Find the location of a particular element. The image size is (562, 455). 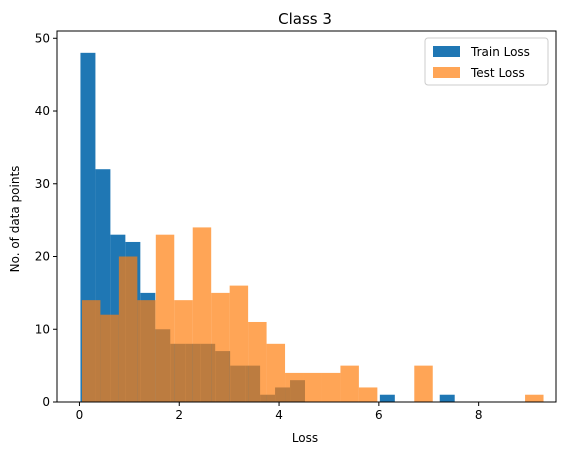

y-tick-label-0: 0 is located at coordinates (46, 402).